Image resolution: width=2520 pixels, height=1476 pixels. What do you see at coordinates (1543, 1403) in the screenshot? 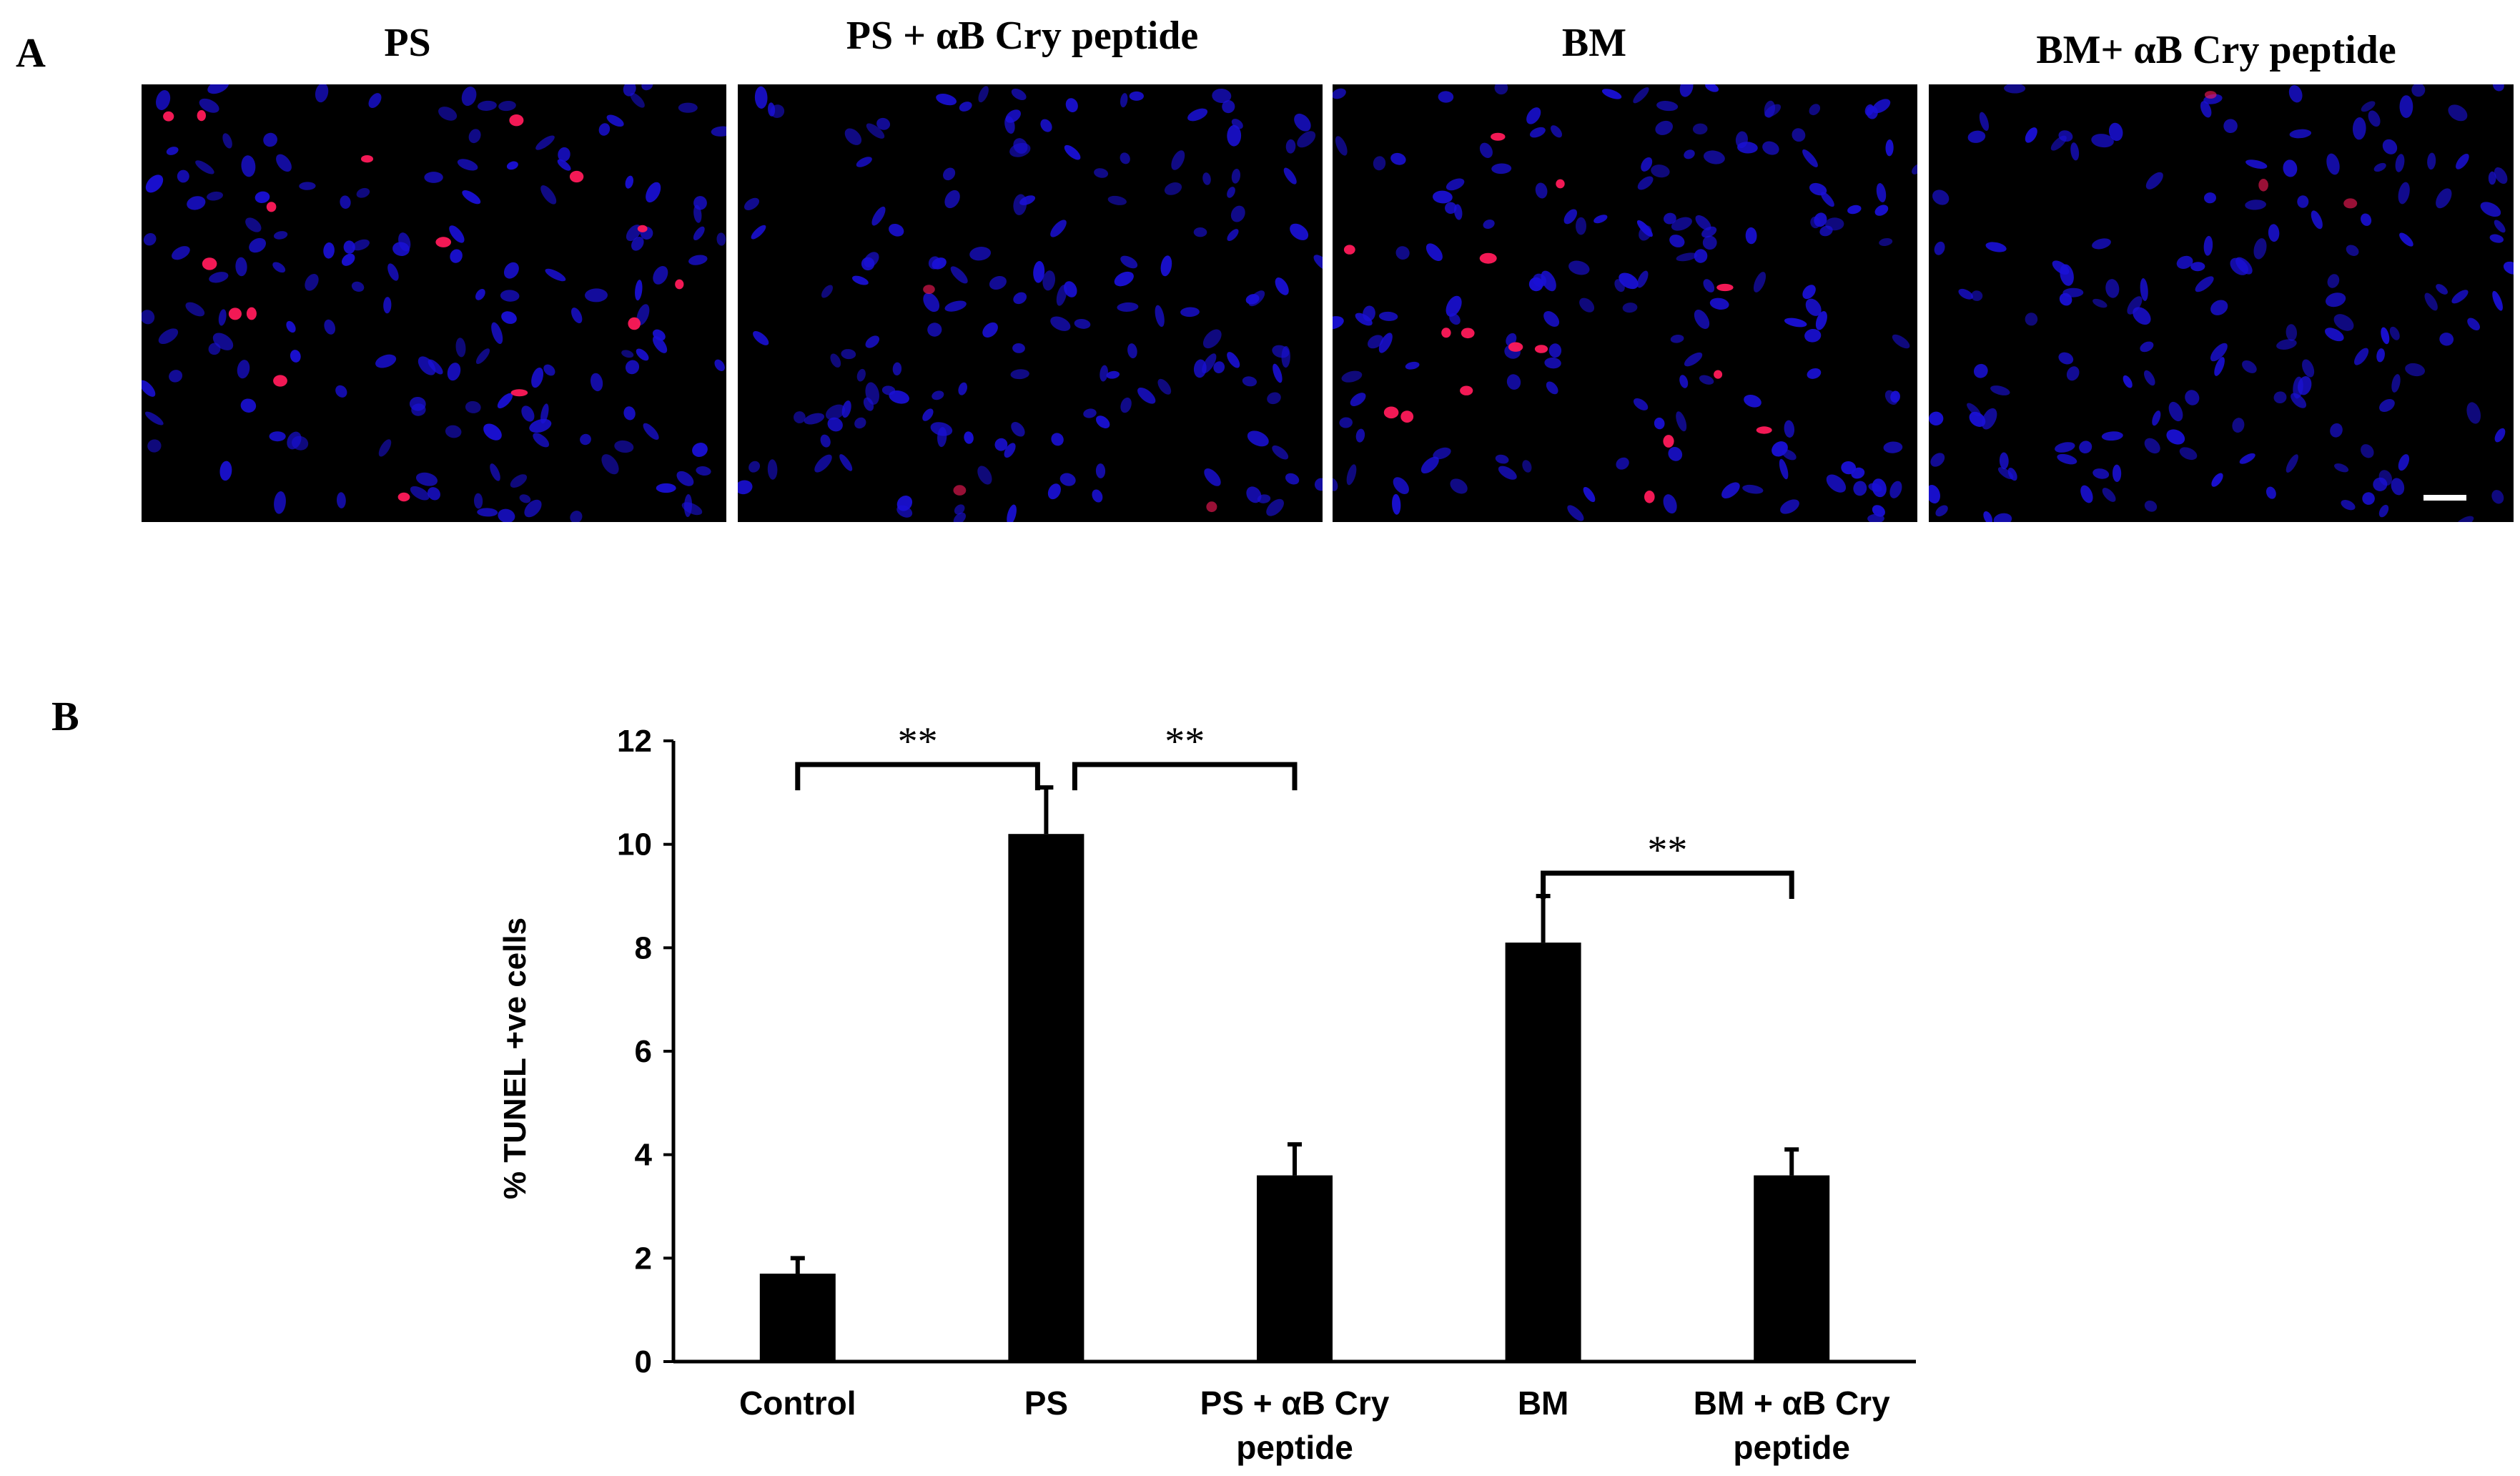
I see `x-category-label: BM` at bounding box center [1543, 1403].